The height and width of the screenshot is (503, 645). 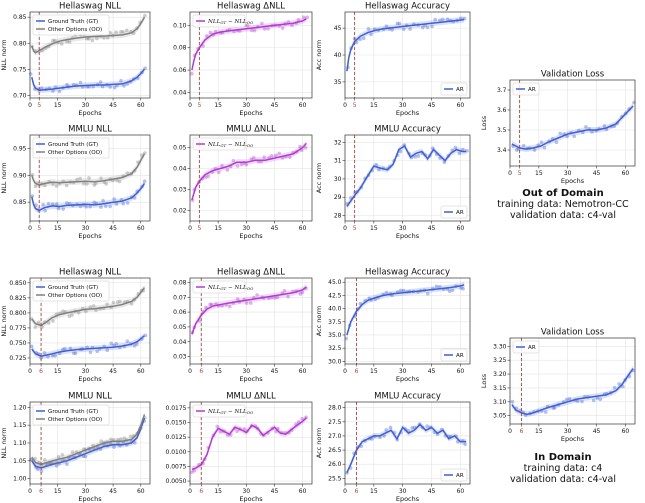 I want to click on y-tick-label: 37.5, so click(x=335, y=322).